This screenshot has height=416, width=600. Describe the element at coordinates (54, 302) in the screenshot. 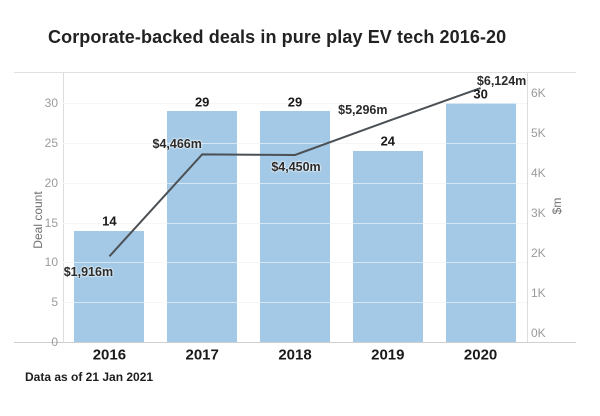

I see `left-axis-tick-label: 5` at that location.